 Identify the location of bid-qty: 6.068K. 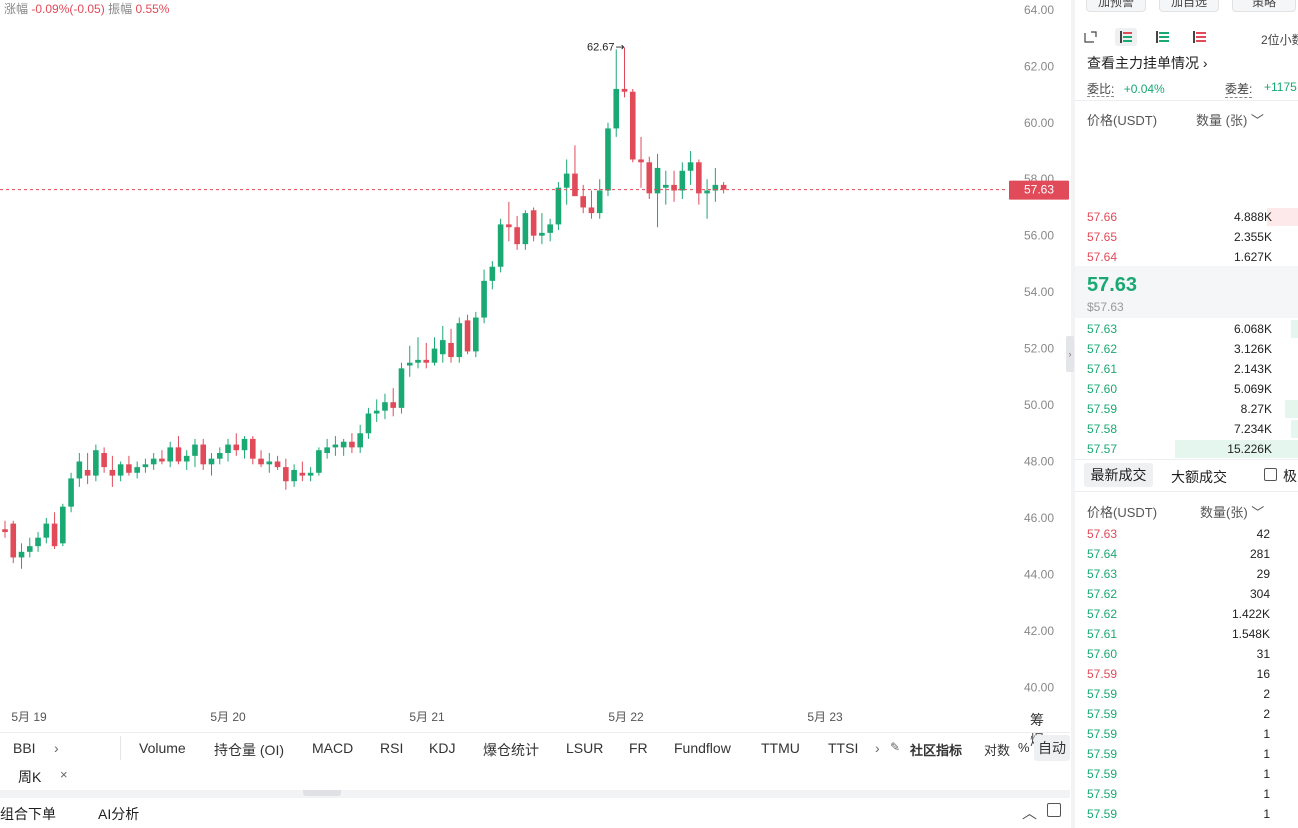
(1252, 329).